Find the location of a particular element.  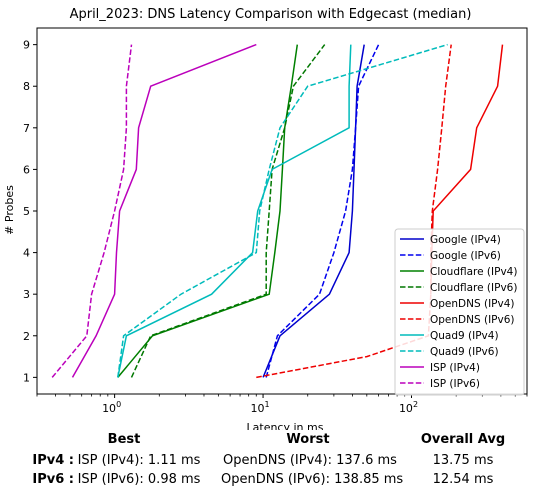

legend-box is located at coordinates (459, 312).